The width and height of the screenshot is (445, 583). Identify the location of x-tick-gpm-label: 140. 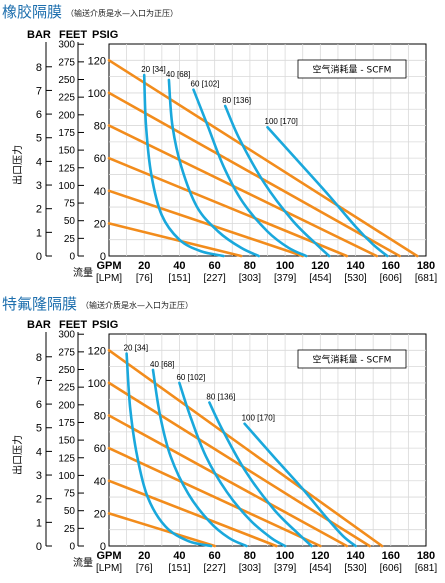
(355, 266).